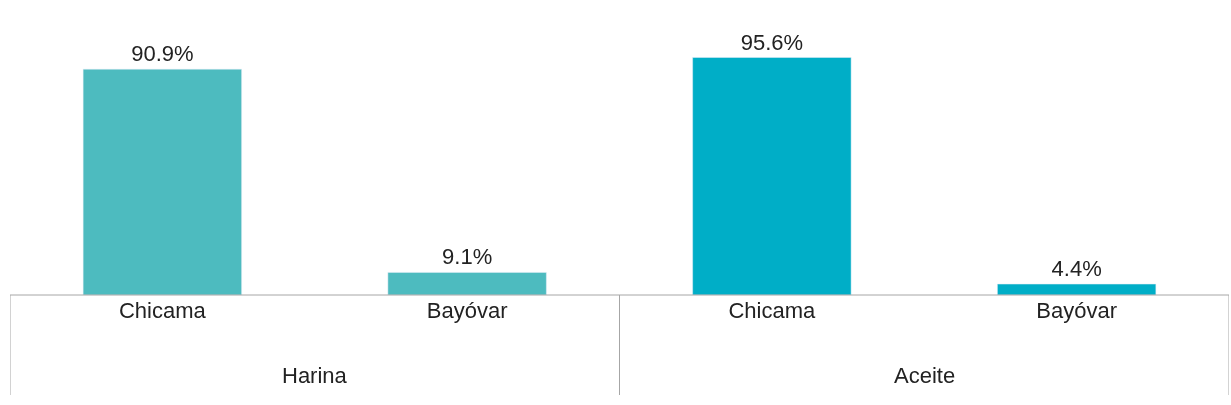 The width and height of the screenshot is (1231, 405). Describe the element at coordinates (925, 375) in the screenshot. I see `text: Aceite` at that location.